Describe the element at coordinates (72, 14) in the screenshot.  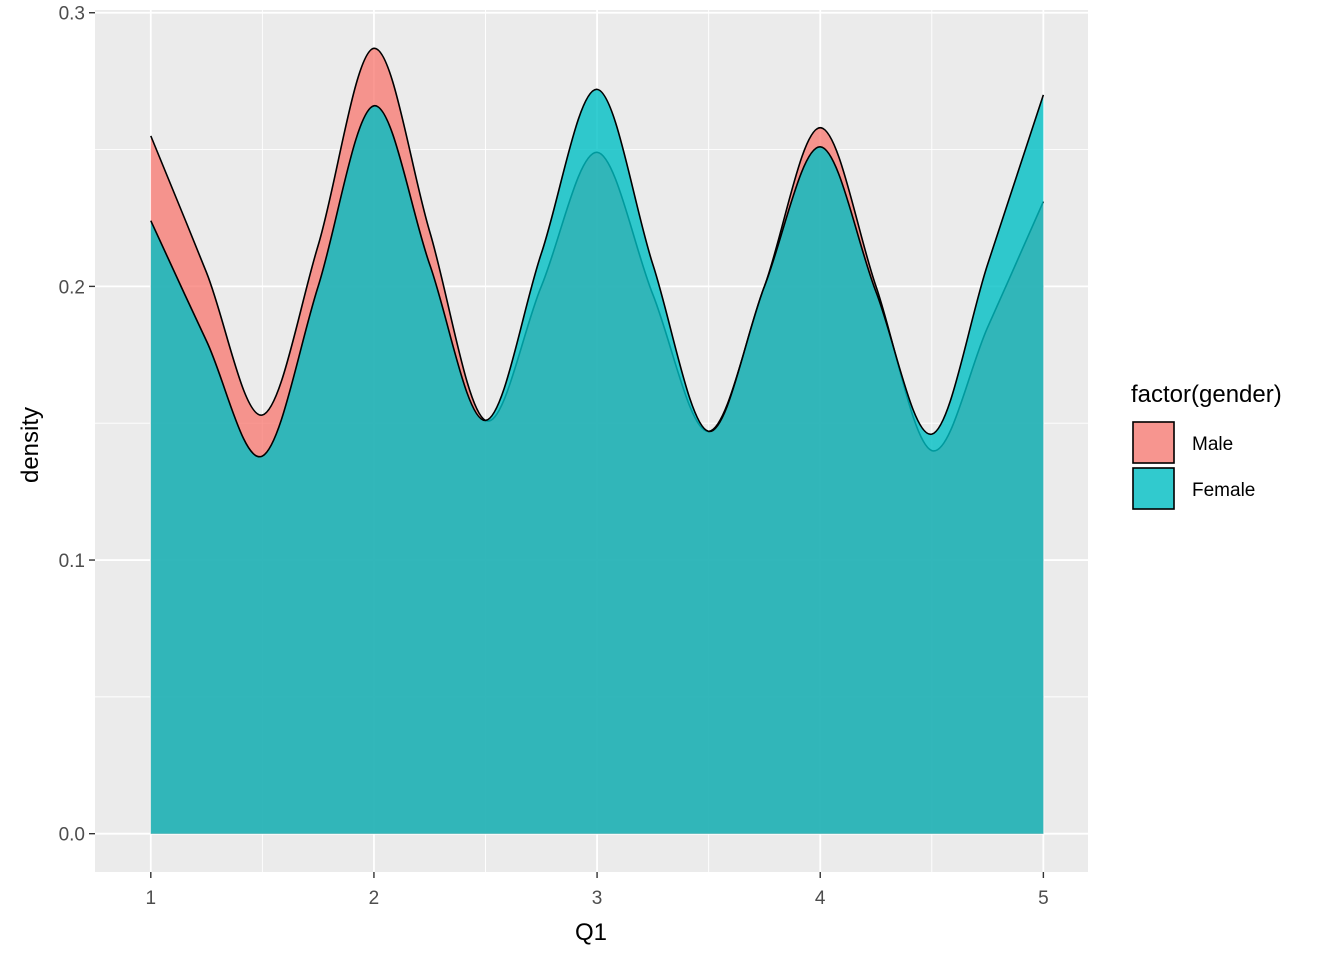
I see `y-tick-label: 0.3` at that location.